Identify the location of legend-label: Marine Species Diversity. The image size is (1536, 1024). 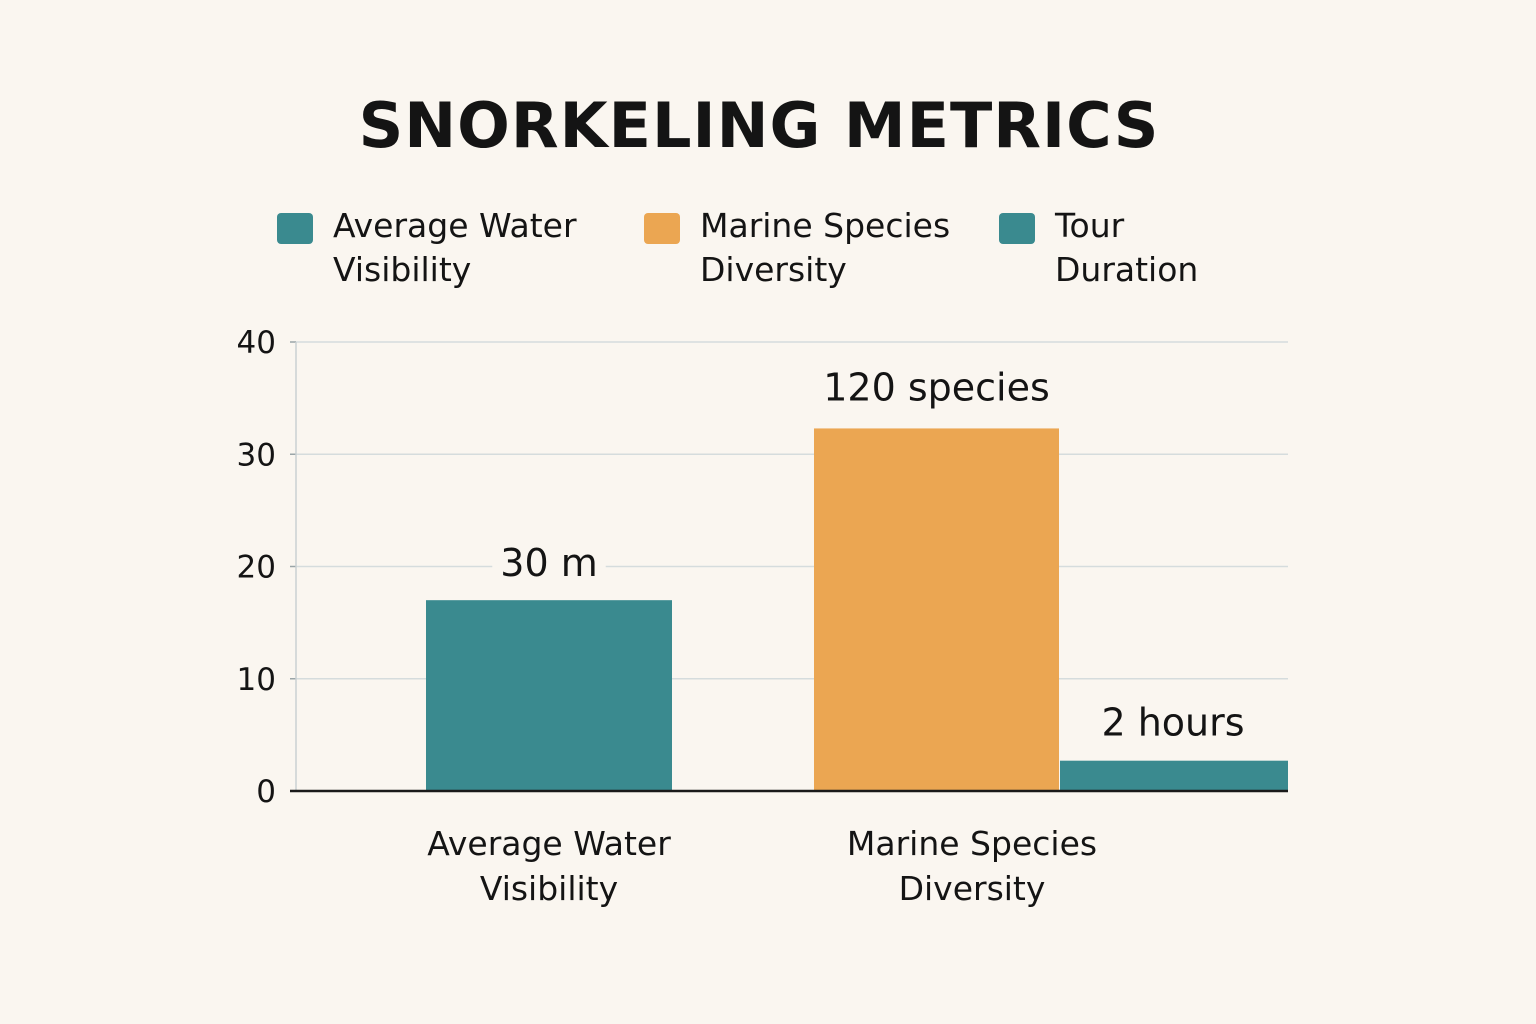
(825, 247).